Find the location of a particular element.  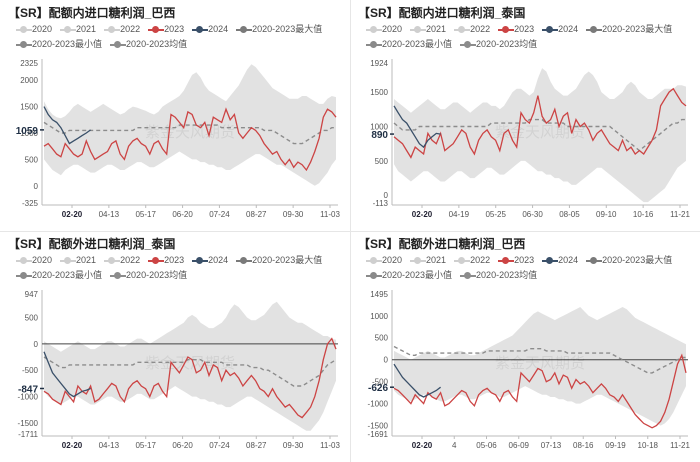

legend-label: 2022 is located at coordinates (480, 260).